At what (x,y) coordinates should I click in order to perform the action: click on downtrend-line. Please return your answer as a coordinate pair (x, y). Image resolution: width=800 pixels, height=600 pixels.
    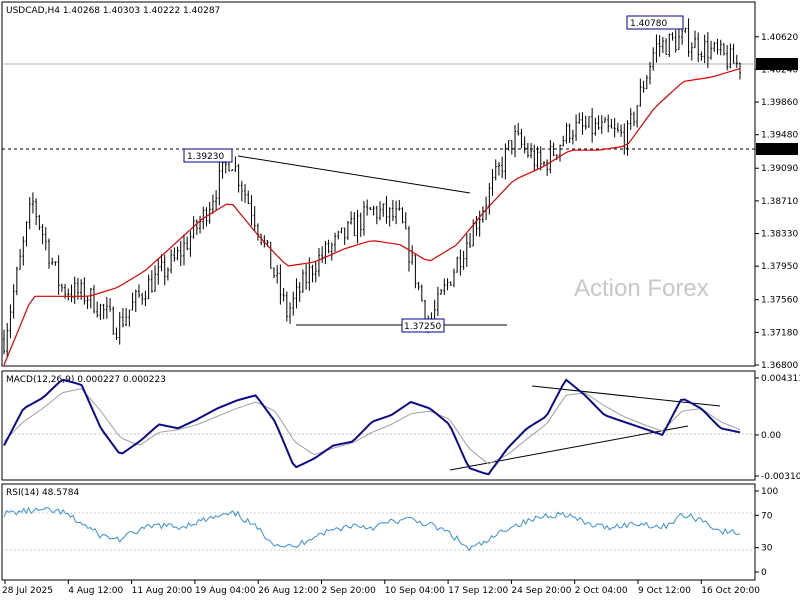
    Looking at the image, I should click on (354, 174).